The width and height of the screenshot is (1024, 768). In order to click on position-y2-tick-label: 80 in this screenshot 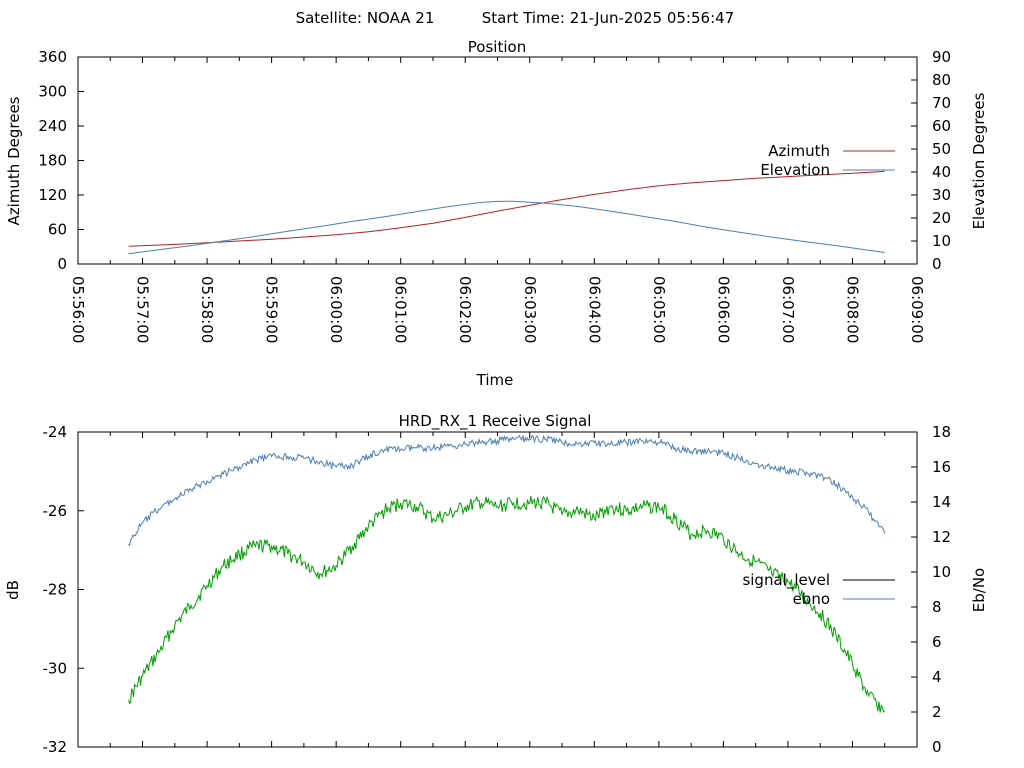, I will do `click(941, 80)`.